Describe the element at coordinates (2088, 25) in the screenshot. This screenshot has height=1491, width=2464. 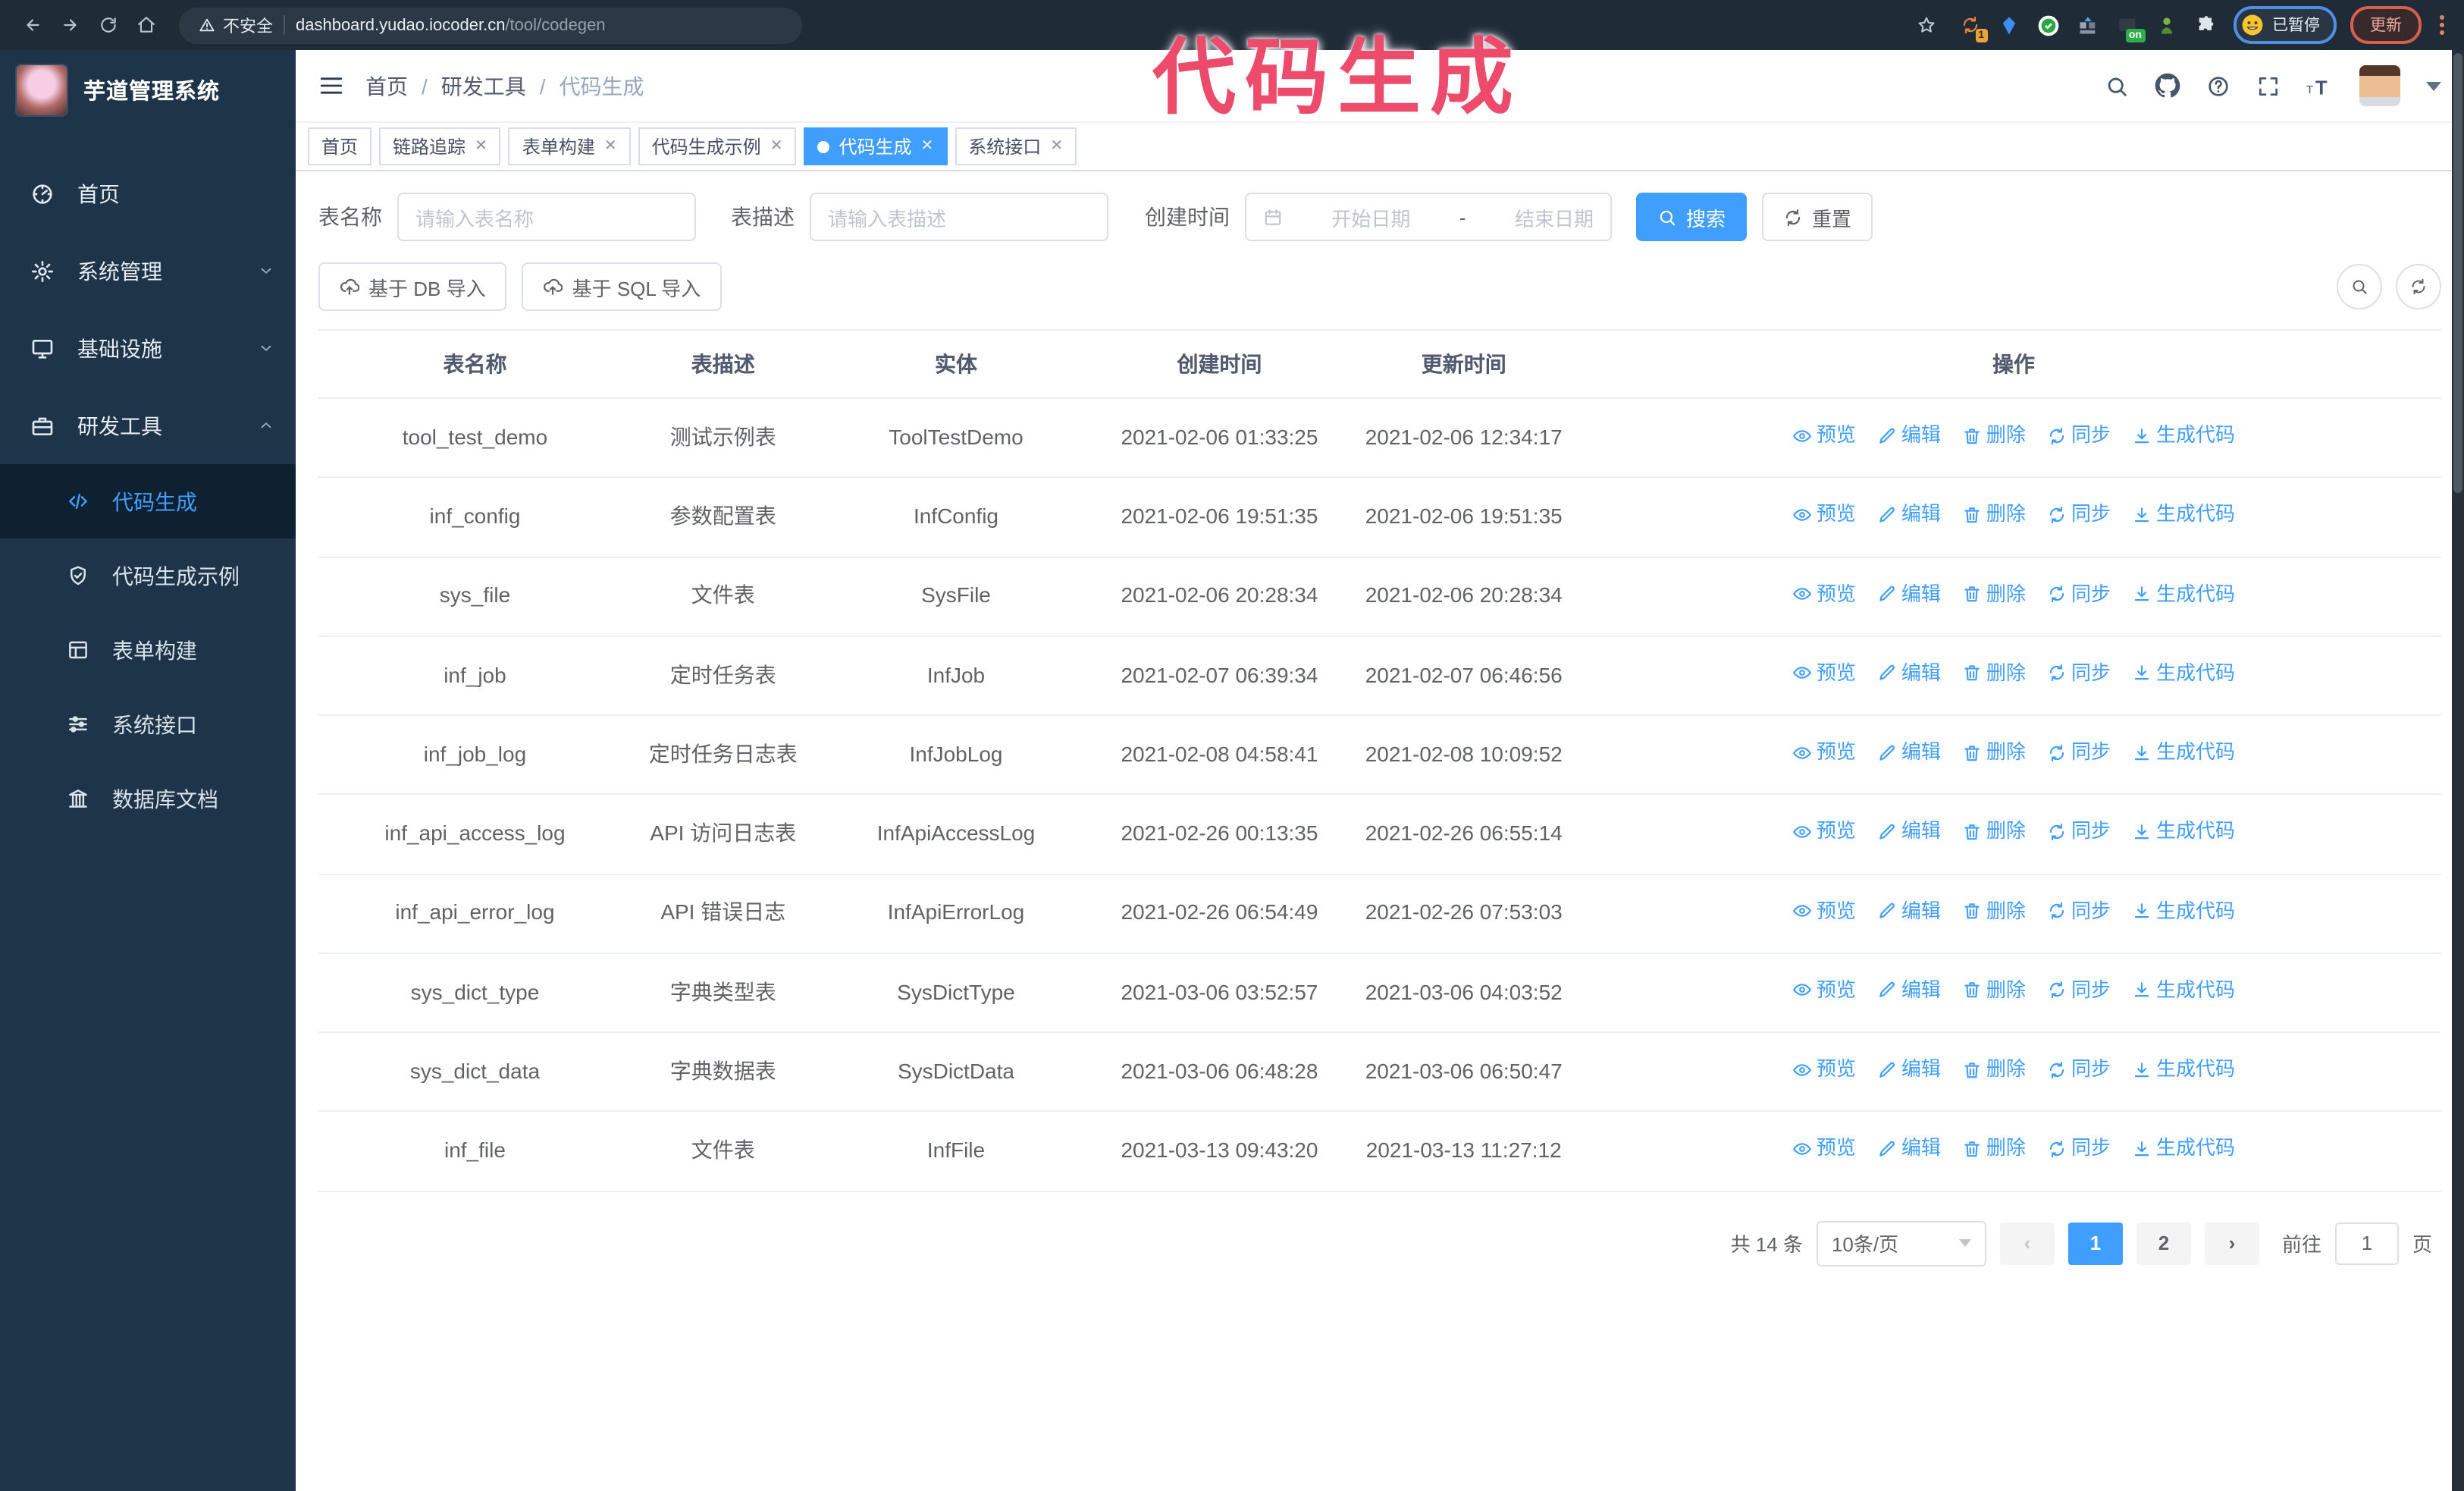
I see `grid-blue-extension-icon` at that location.